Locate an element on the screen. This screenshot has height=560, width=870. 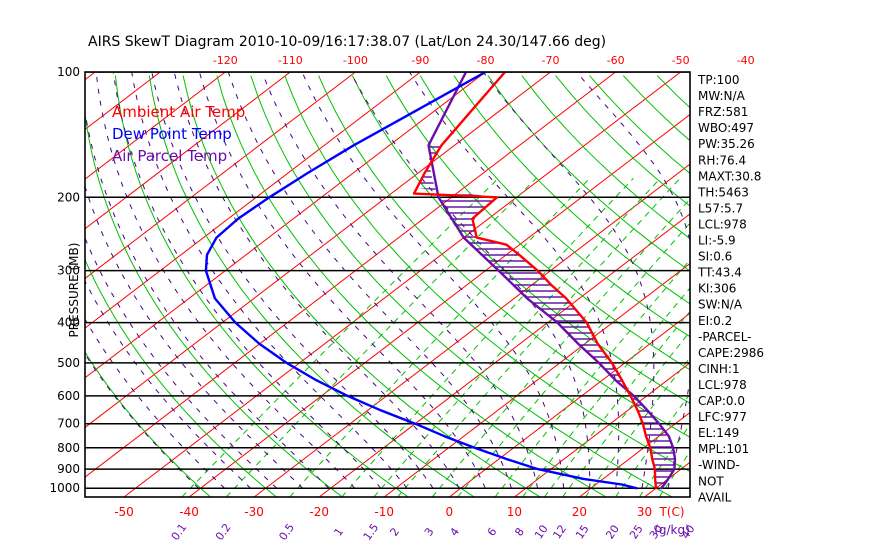
bottom-temperature-axis: -50 -40 -30 -20 -10 0 10 20 30 is located at coordinates (383, 512).